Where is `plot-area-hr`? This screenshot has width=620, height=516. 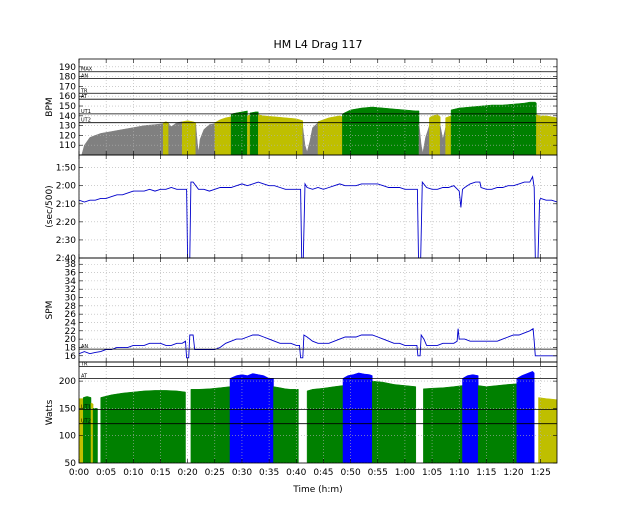
plot-area-hr is located at coordinates (318, 107).